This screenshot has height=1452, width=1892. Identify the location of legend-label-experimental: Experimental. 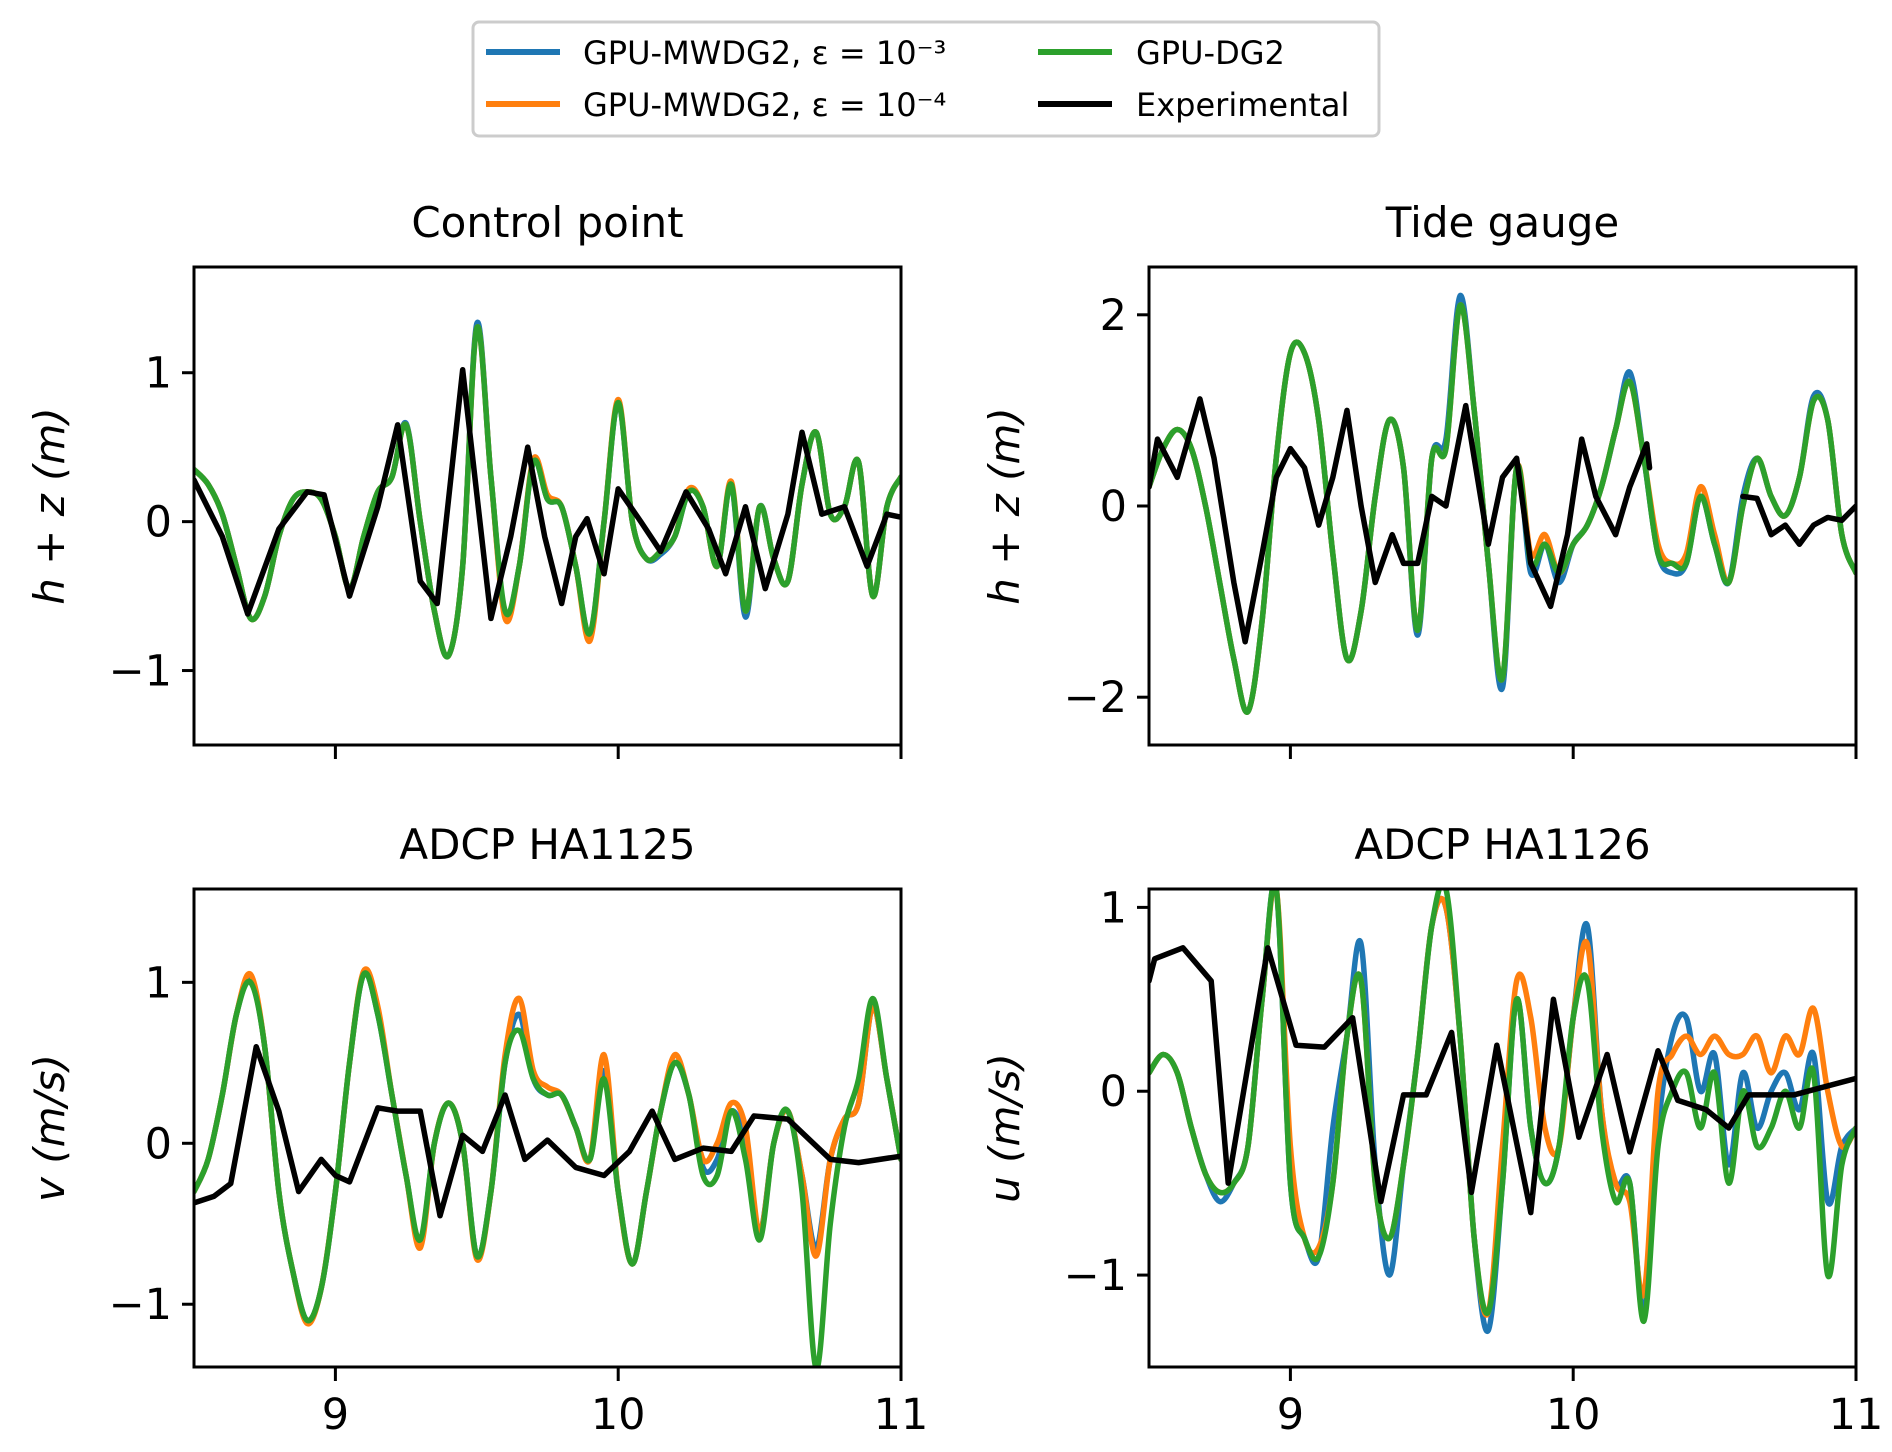
(1242, 105).